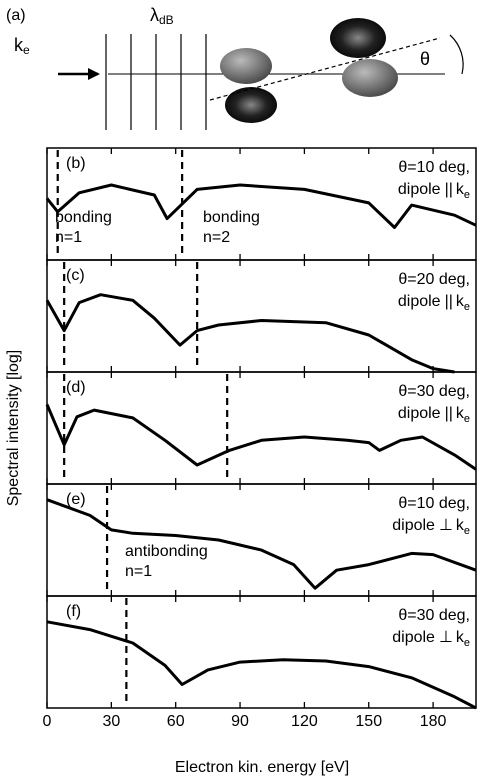 This screenshot has width=478, height=780. I want to click on panel-label: (d), so click(76, 387).